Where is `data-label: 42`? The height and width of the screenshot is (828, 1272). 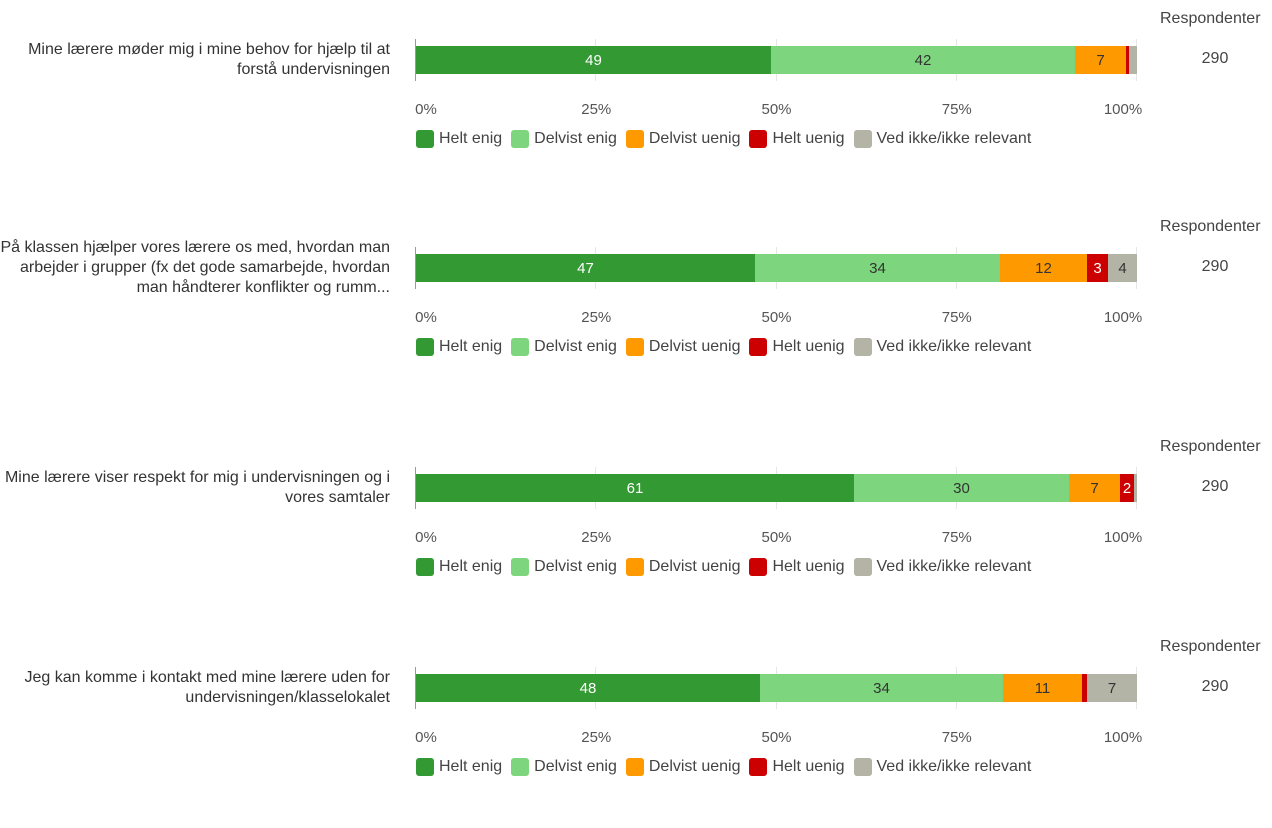
data-label: 42 is located at coordinates (923, 60).